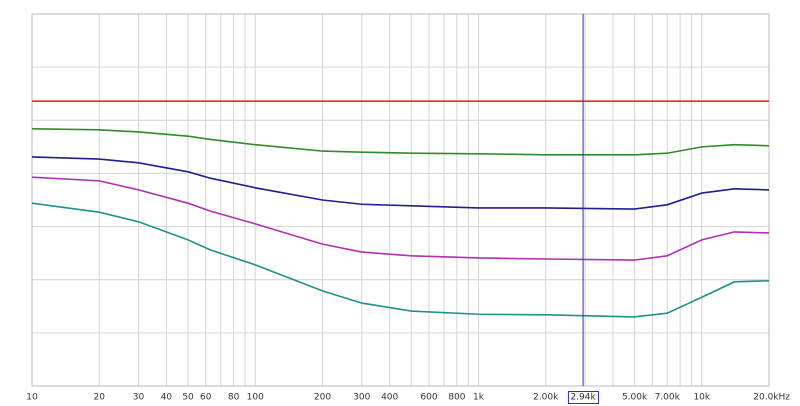  What do you see at coordinates (428, 398) in the screenshot?
I see `x-tick-label: 600` at bounding box center [428, 398].